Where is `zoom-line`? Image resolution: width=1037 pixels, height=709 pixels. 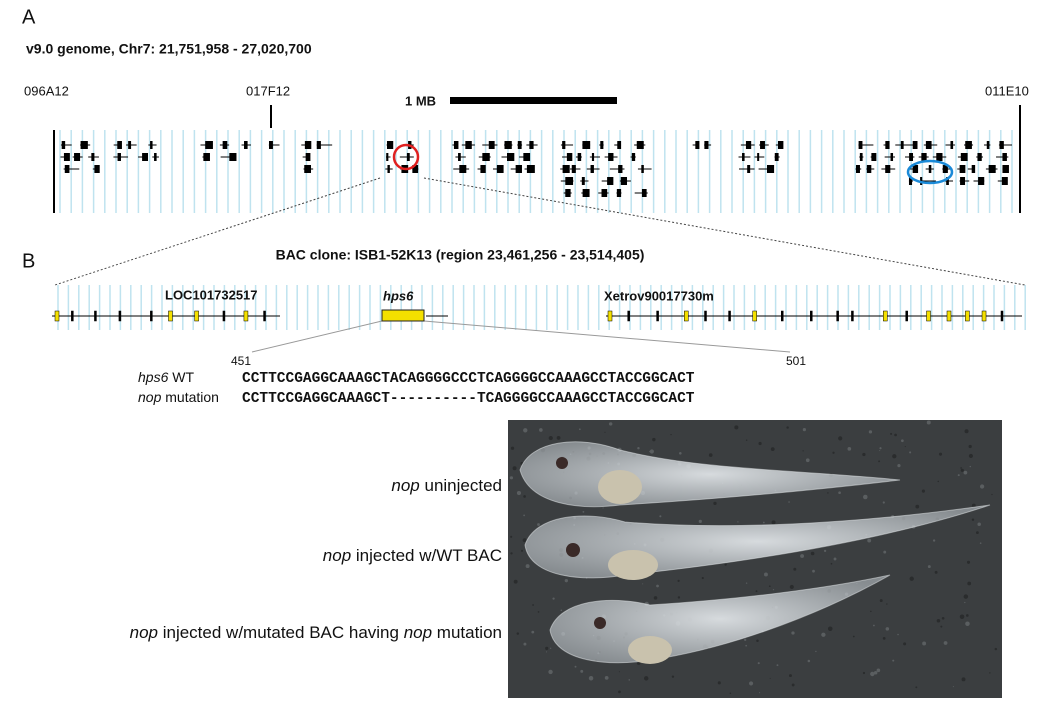 zoom-line is located at coordinates (724, 231).